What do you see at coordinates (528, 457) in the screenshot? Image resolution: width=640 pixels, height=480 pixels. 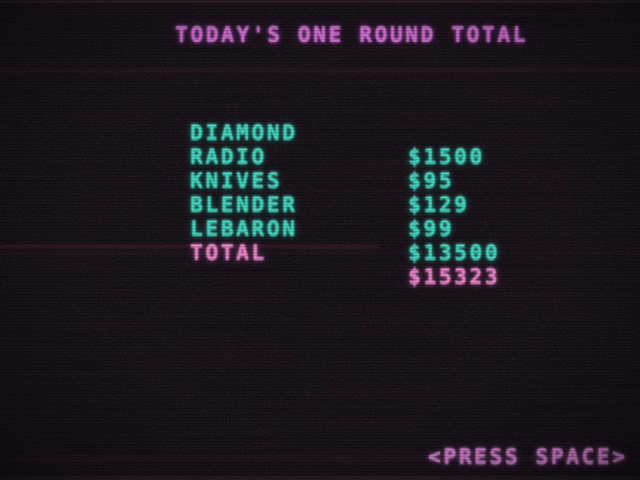 I see `press-space-prompt: <PRESS SPACE>` at bounding box center [528, 457].